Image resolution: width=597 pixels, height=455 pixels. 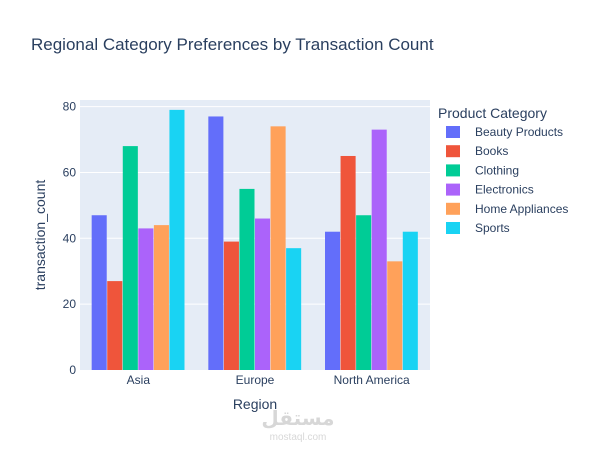 What do you see at coordinates (70, 172) in the screenshot?
I see `y-tick-label: 60` at bounding box center [70, 172].